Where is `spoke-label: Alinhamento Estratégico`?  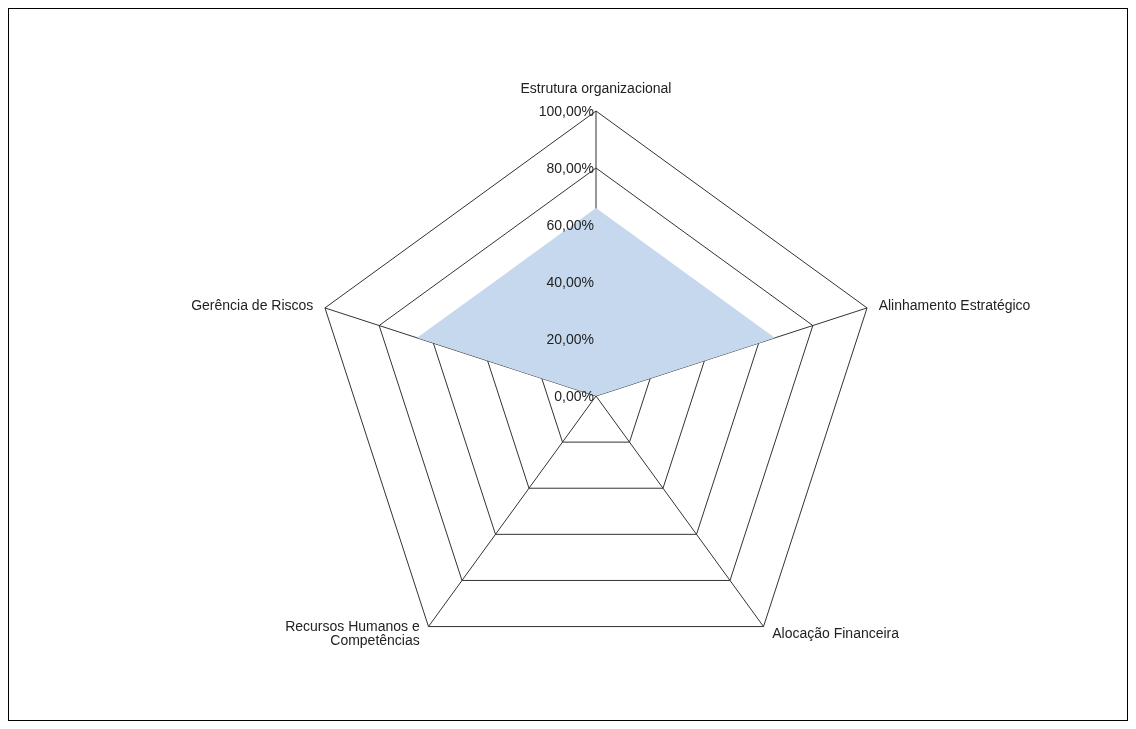 spoke-label: Alinhamento Estratégico is located at coordinates (954, 305).